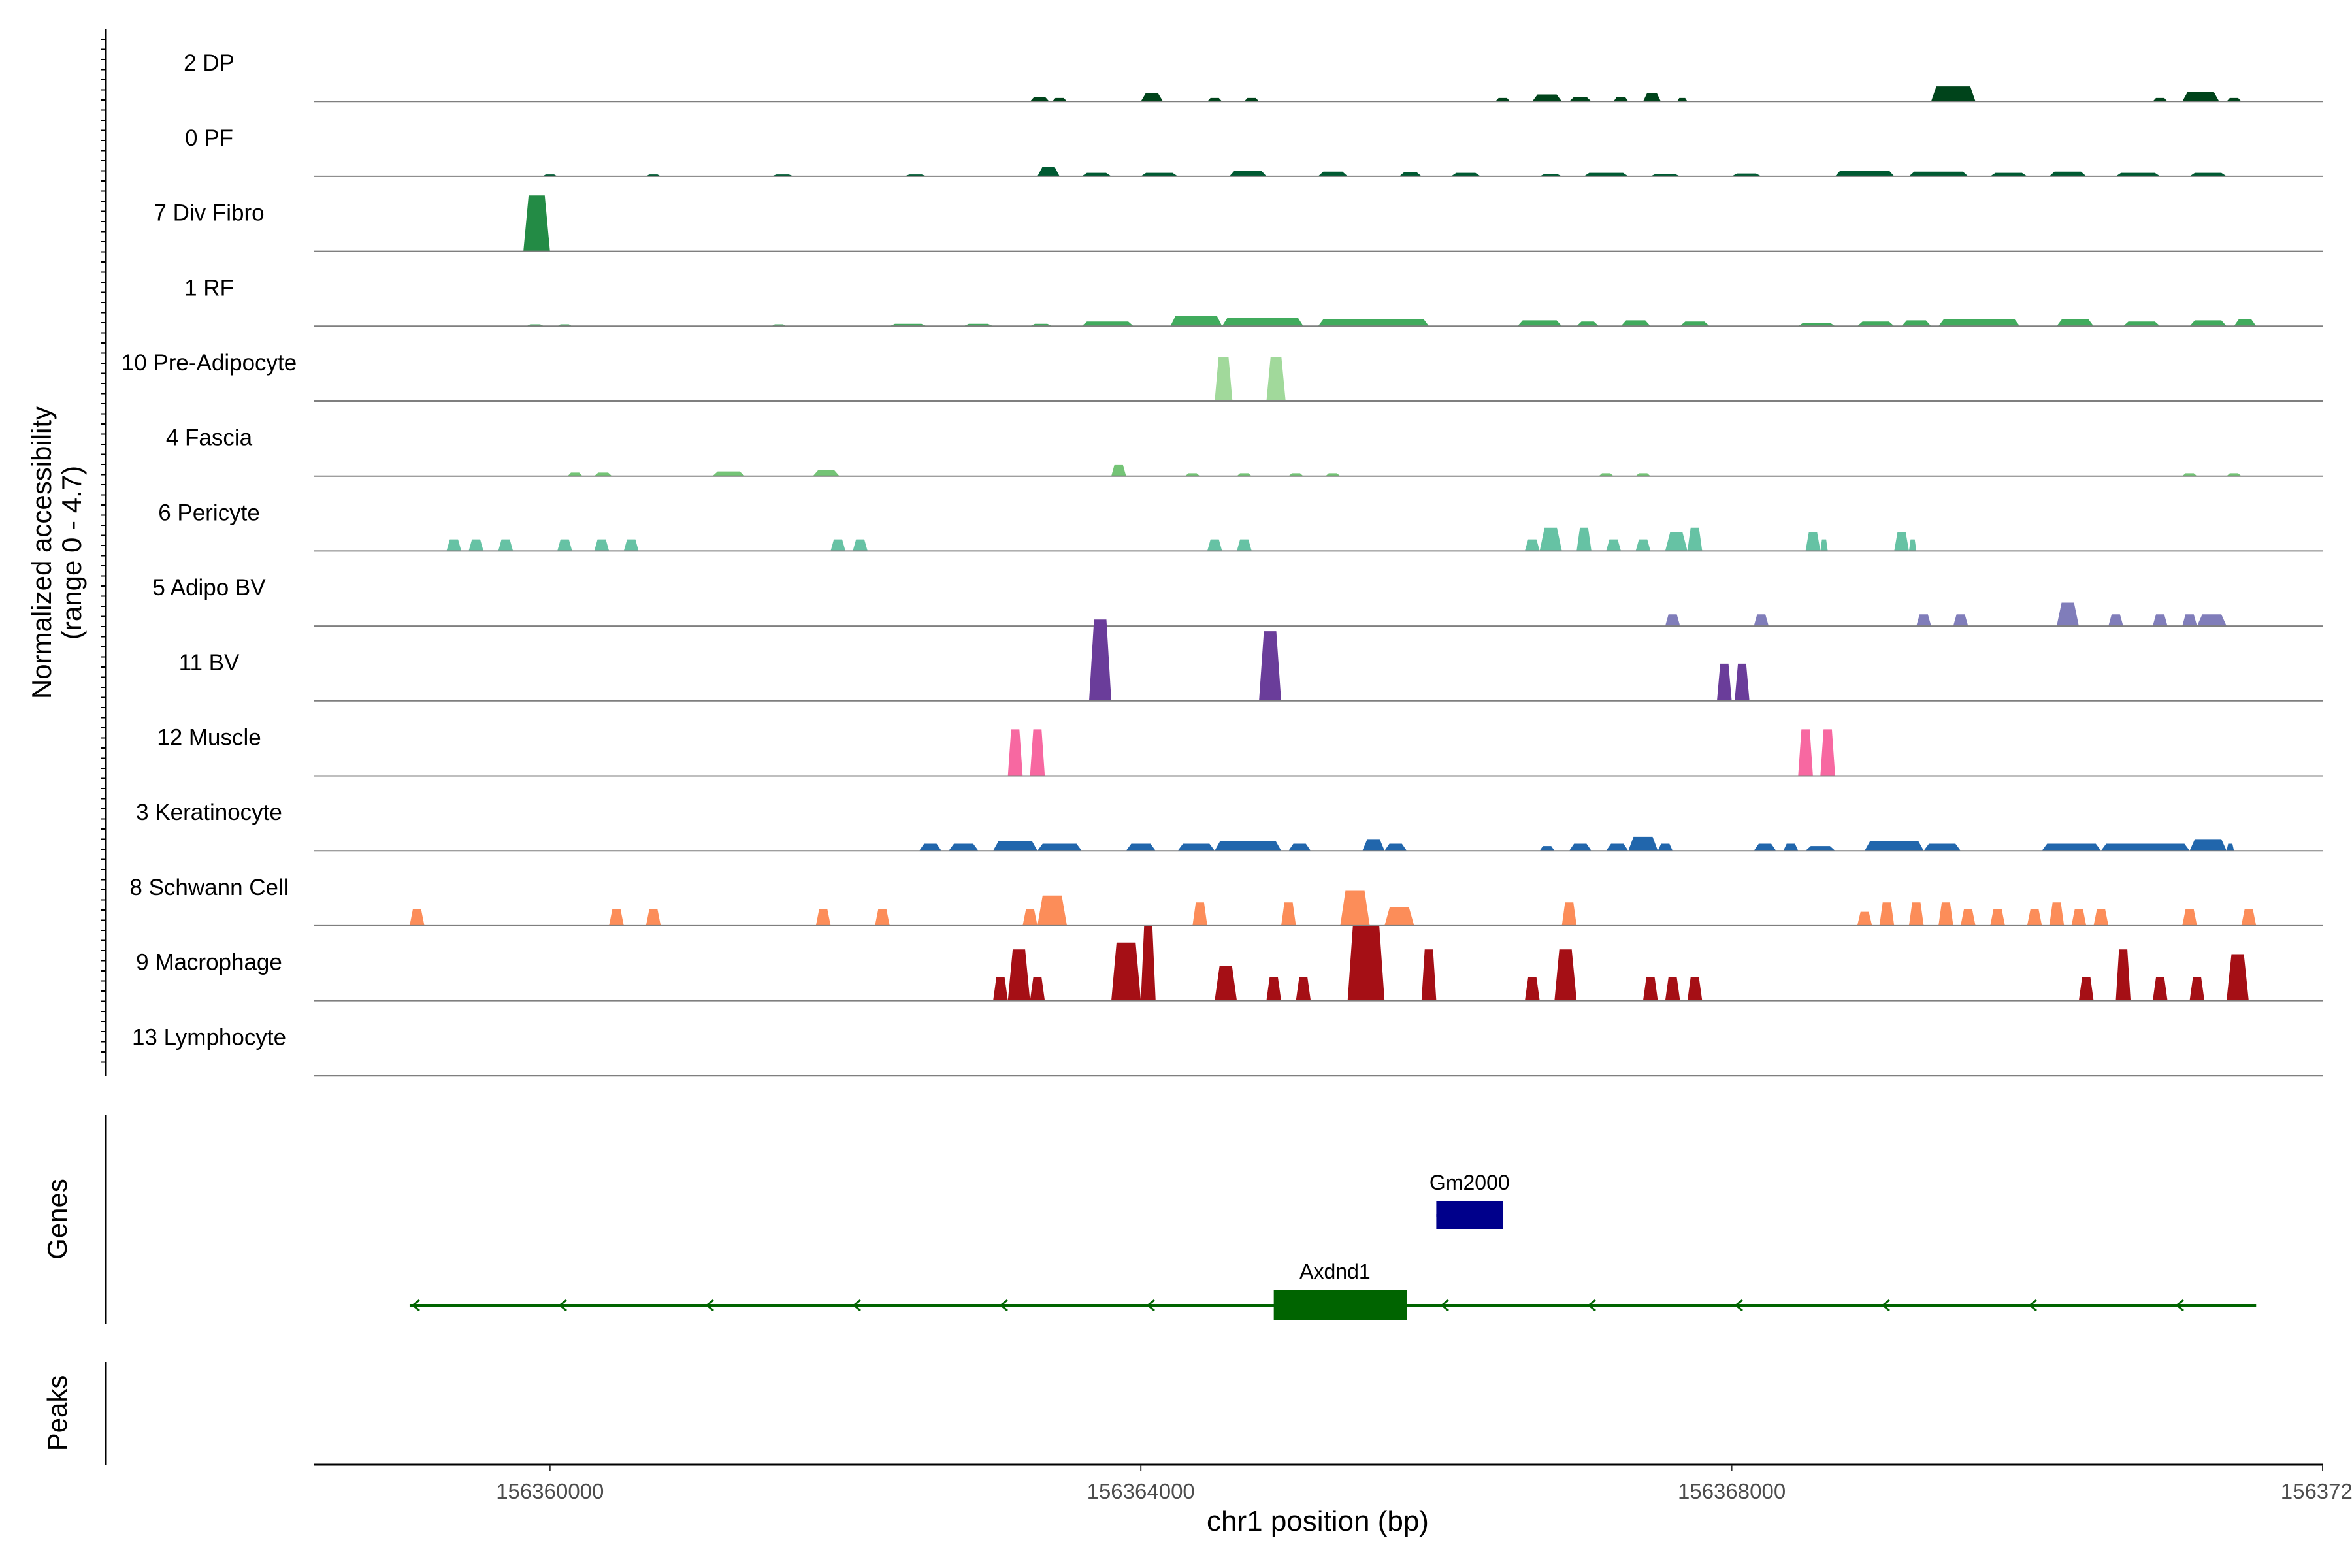 The width and height of the screenshot is (2352, 1568). What do you see at coordinates (1238, 223) in the screenshot?
I see `track-7-div-fibro: 7 Div Fibro` at bounding box center [1238, 223].